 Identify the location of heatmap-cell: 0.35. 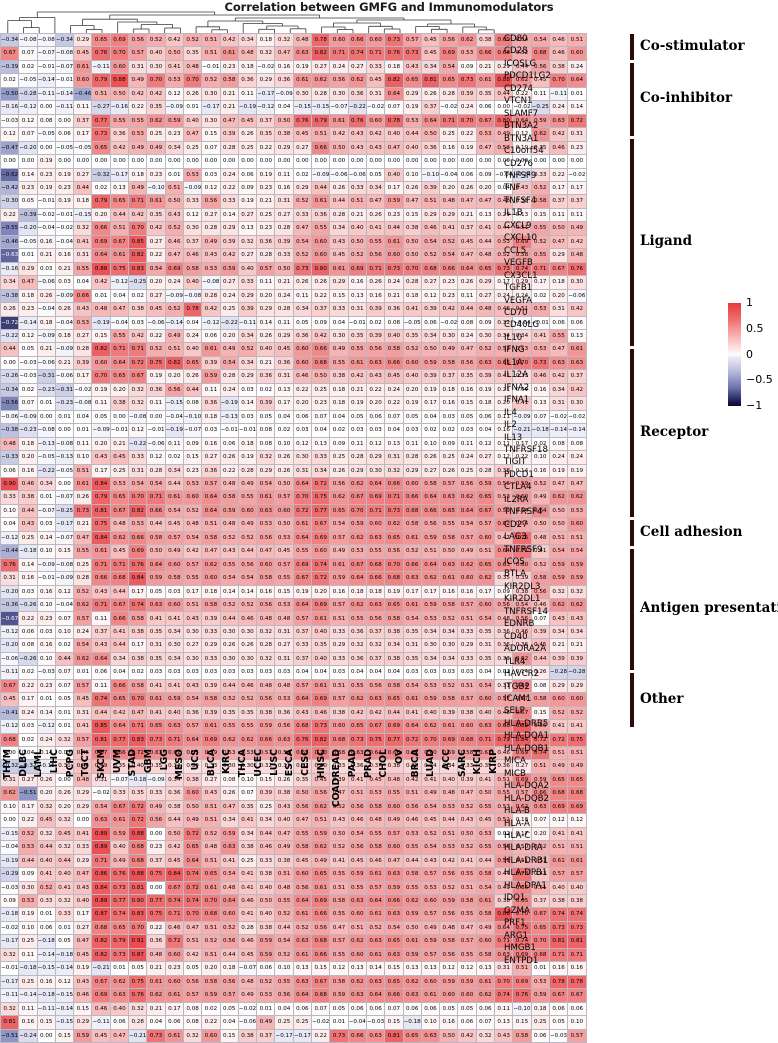
(412, 632).